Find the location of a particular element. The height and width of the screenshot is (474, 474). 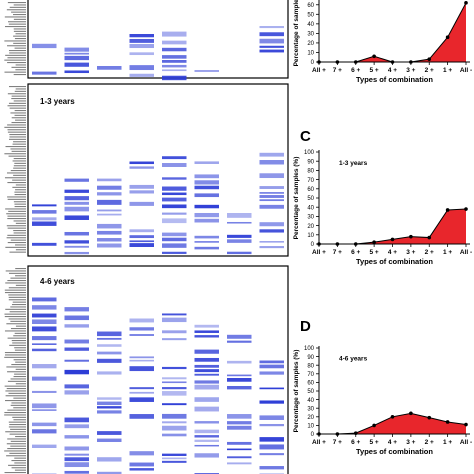

heatmap-sample-labels is located at coordinates (15, 169).